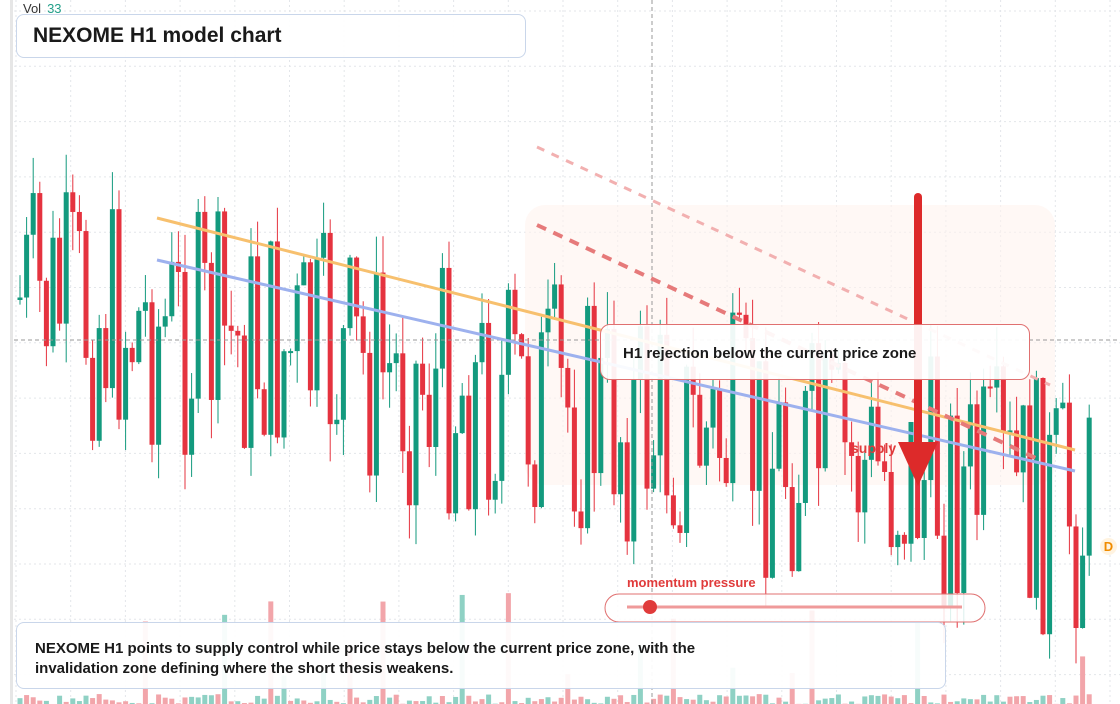  Describe the element at coordinates (32, 8) in the screenshot. I see `volume-label: Vol` at that location.